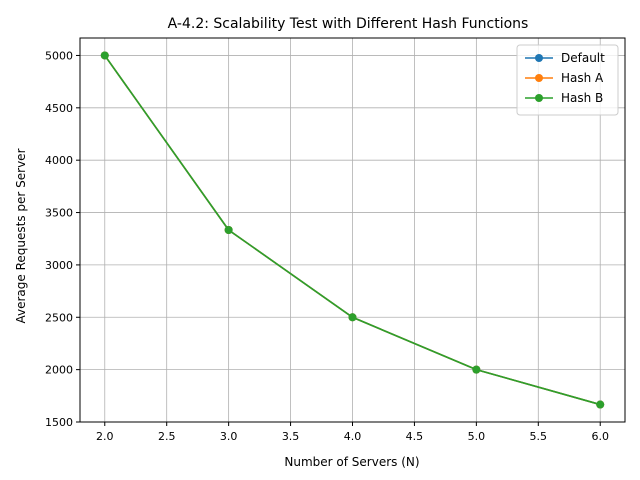 The height and width of the screenshot is (480, 640). I want to click on y-tick-label-4: 3500, so click(59, 213).